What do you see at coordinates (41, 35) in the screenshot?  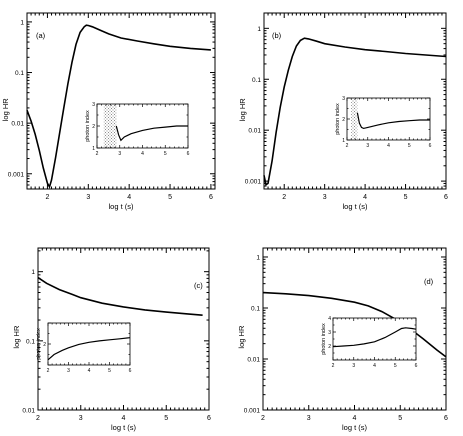 I see `panel-label: (a)` at bounding box center [41, 35].